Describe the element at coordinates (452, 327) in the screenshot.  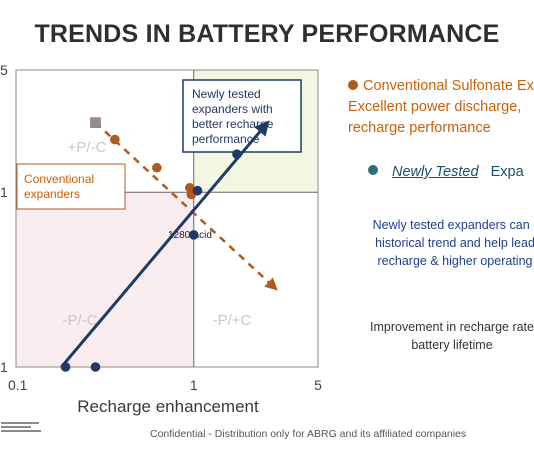
I see `note-2-line-1: Improvement in recharge rate` at that location.